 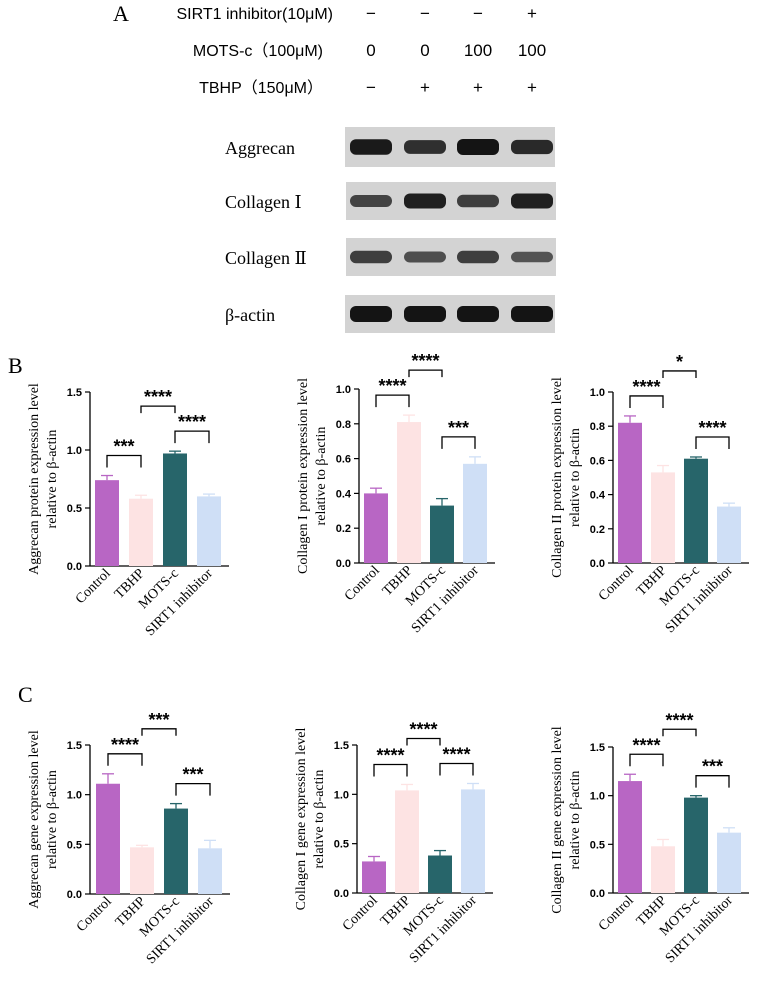 What do you see at coordinates (250, 315) in the screenshot?
I see `blot-label: β-actin` at bounding box center [250, 315].